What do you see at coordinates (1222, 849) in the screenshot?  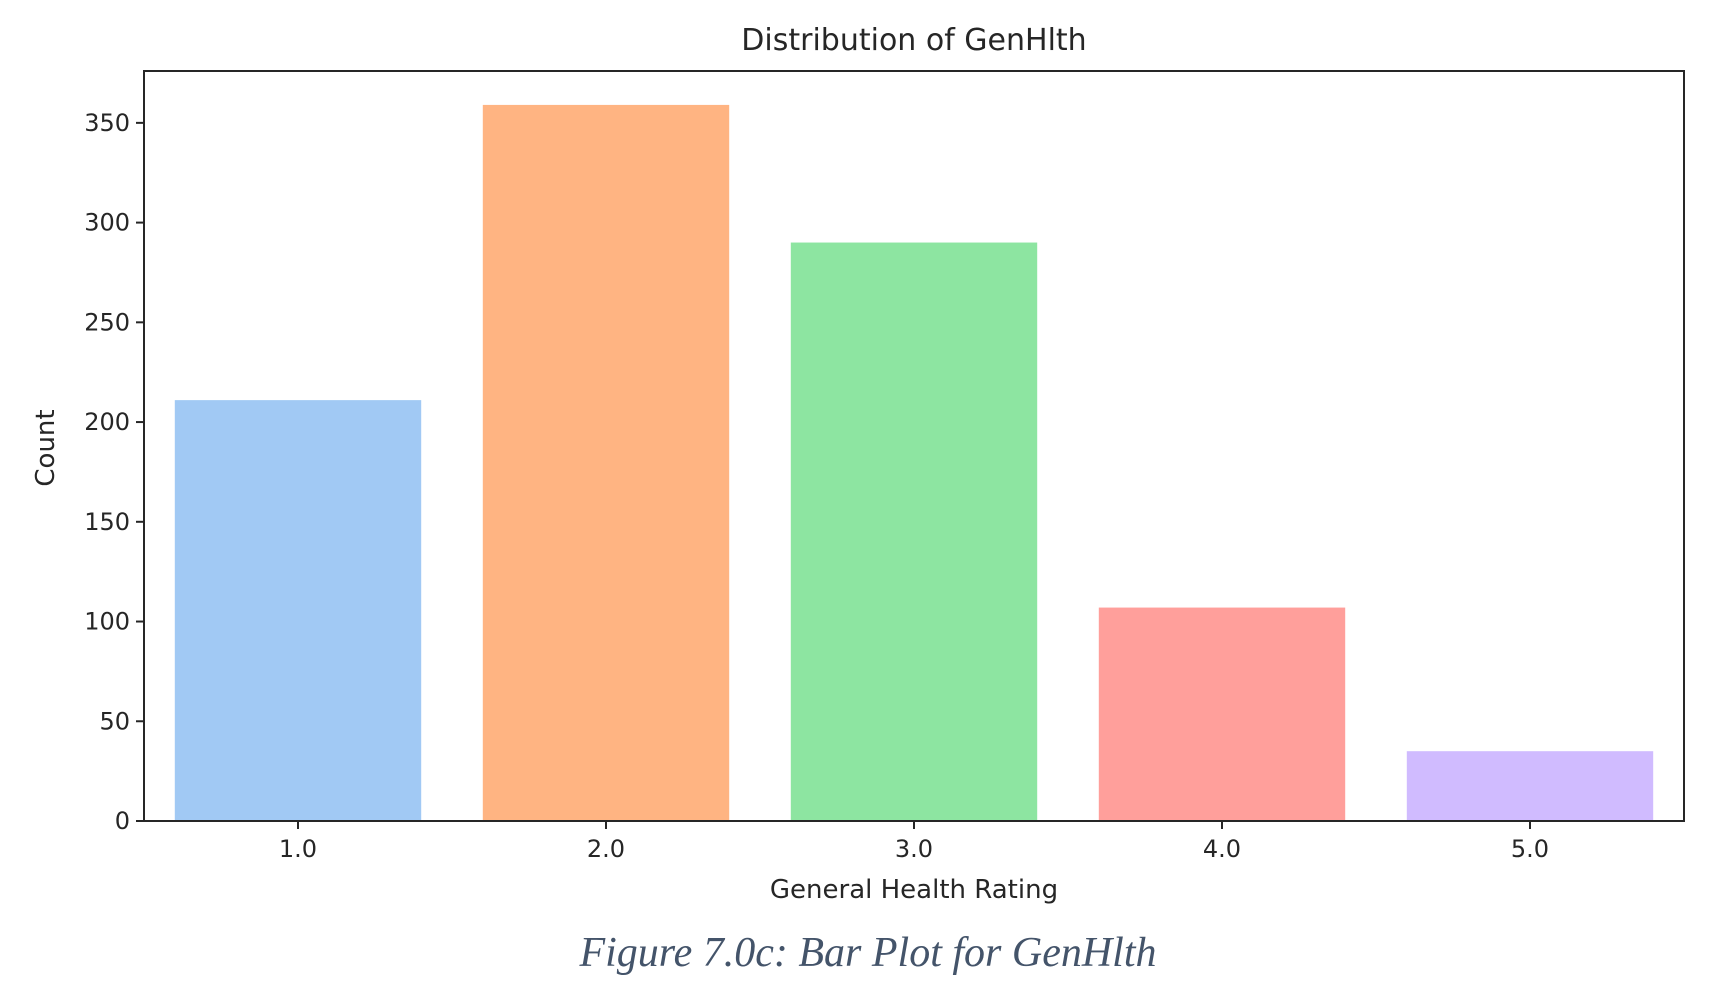 I see `x-tick-label: 4.0` at bounding box center [1222, 849].